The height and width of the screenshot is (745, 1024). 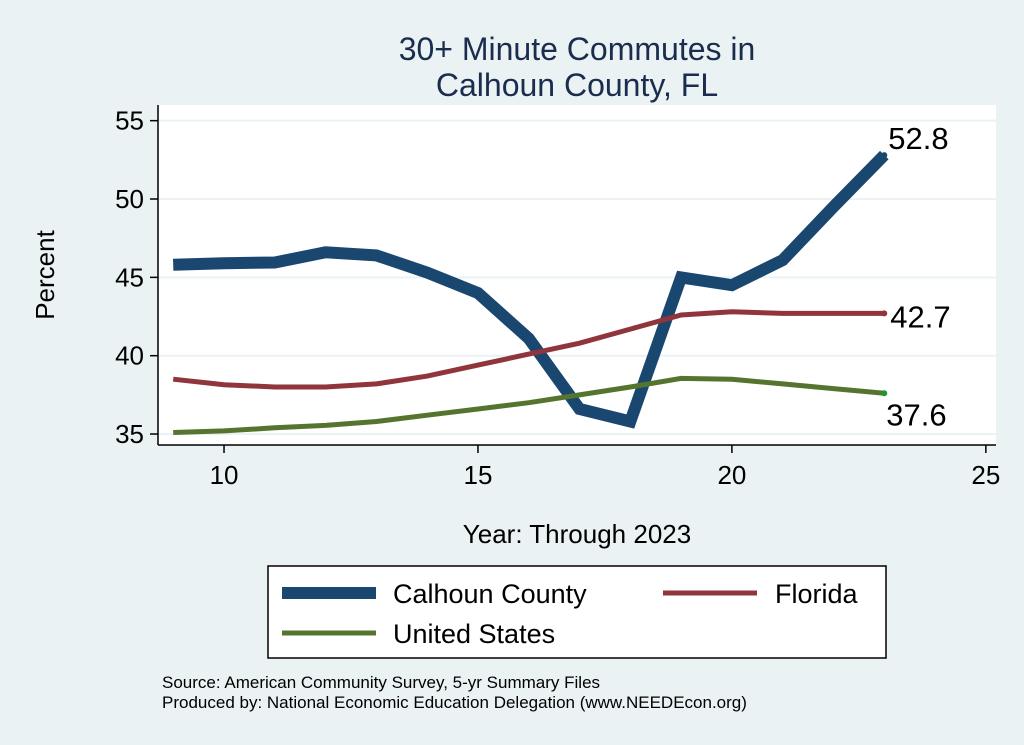 What do you see at coordinates (920, 316) in the screenshot?
I see `end-label-florida: 42.7` at bounding box center [920, 316].